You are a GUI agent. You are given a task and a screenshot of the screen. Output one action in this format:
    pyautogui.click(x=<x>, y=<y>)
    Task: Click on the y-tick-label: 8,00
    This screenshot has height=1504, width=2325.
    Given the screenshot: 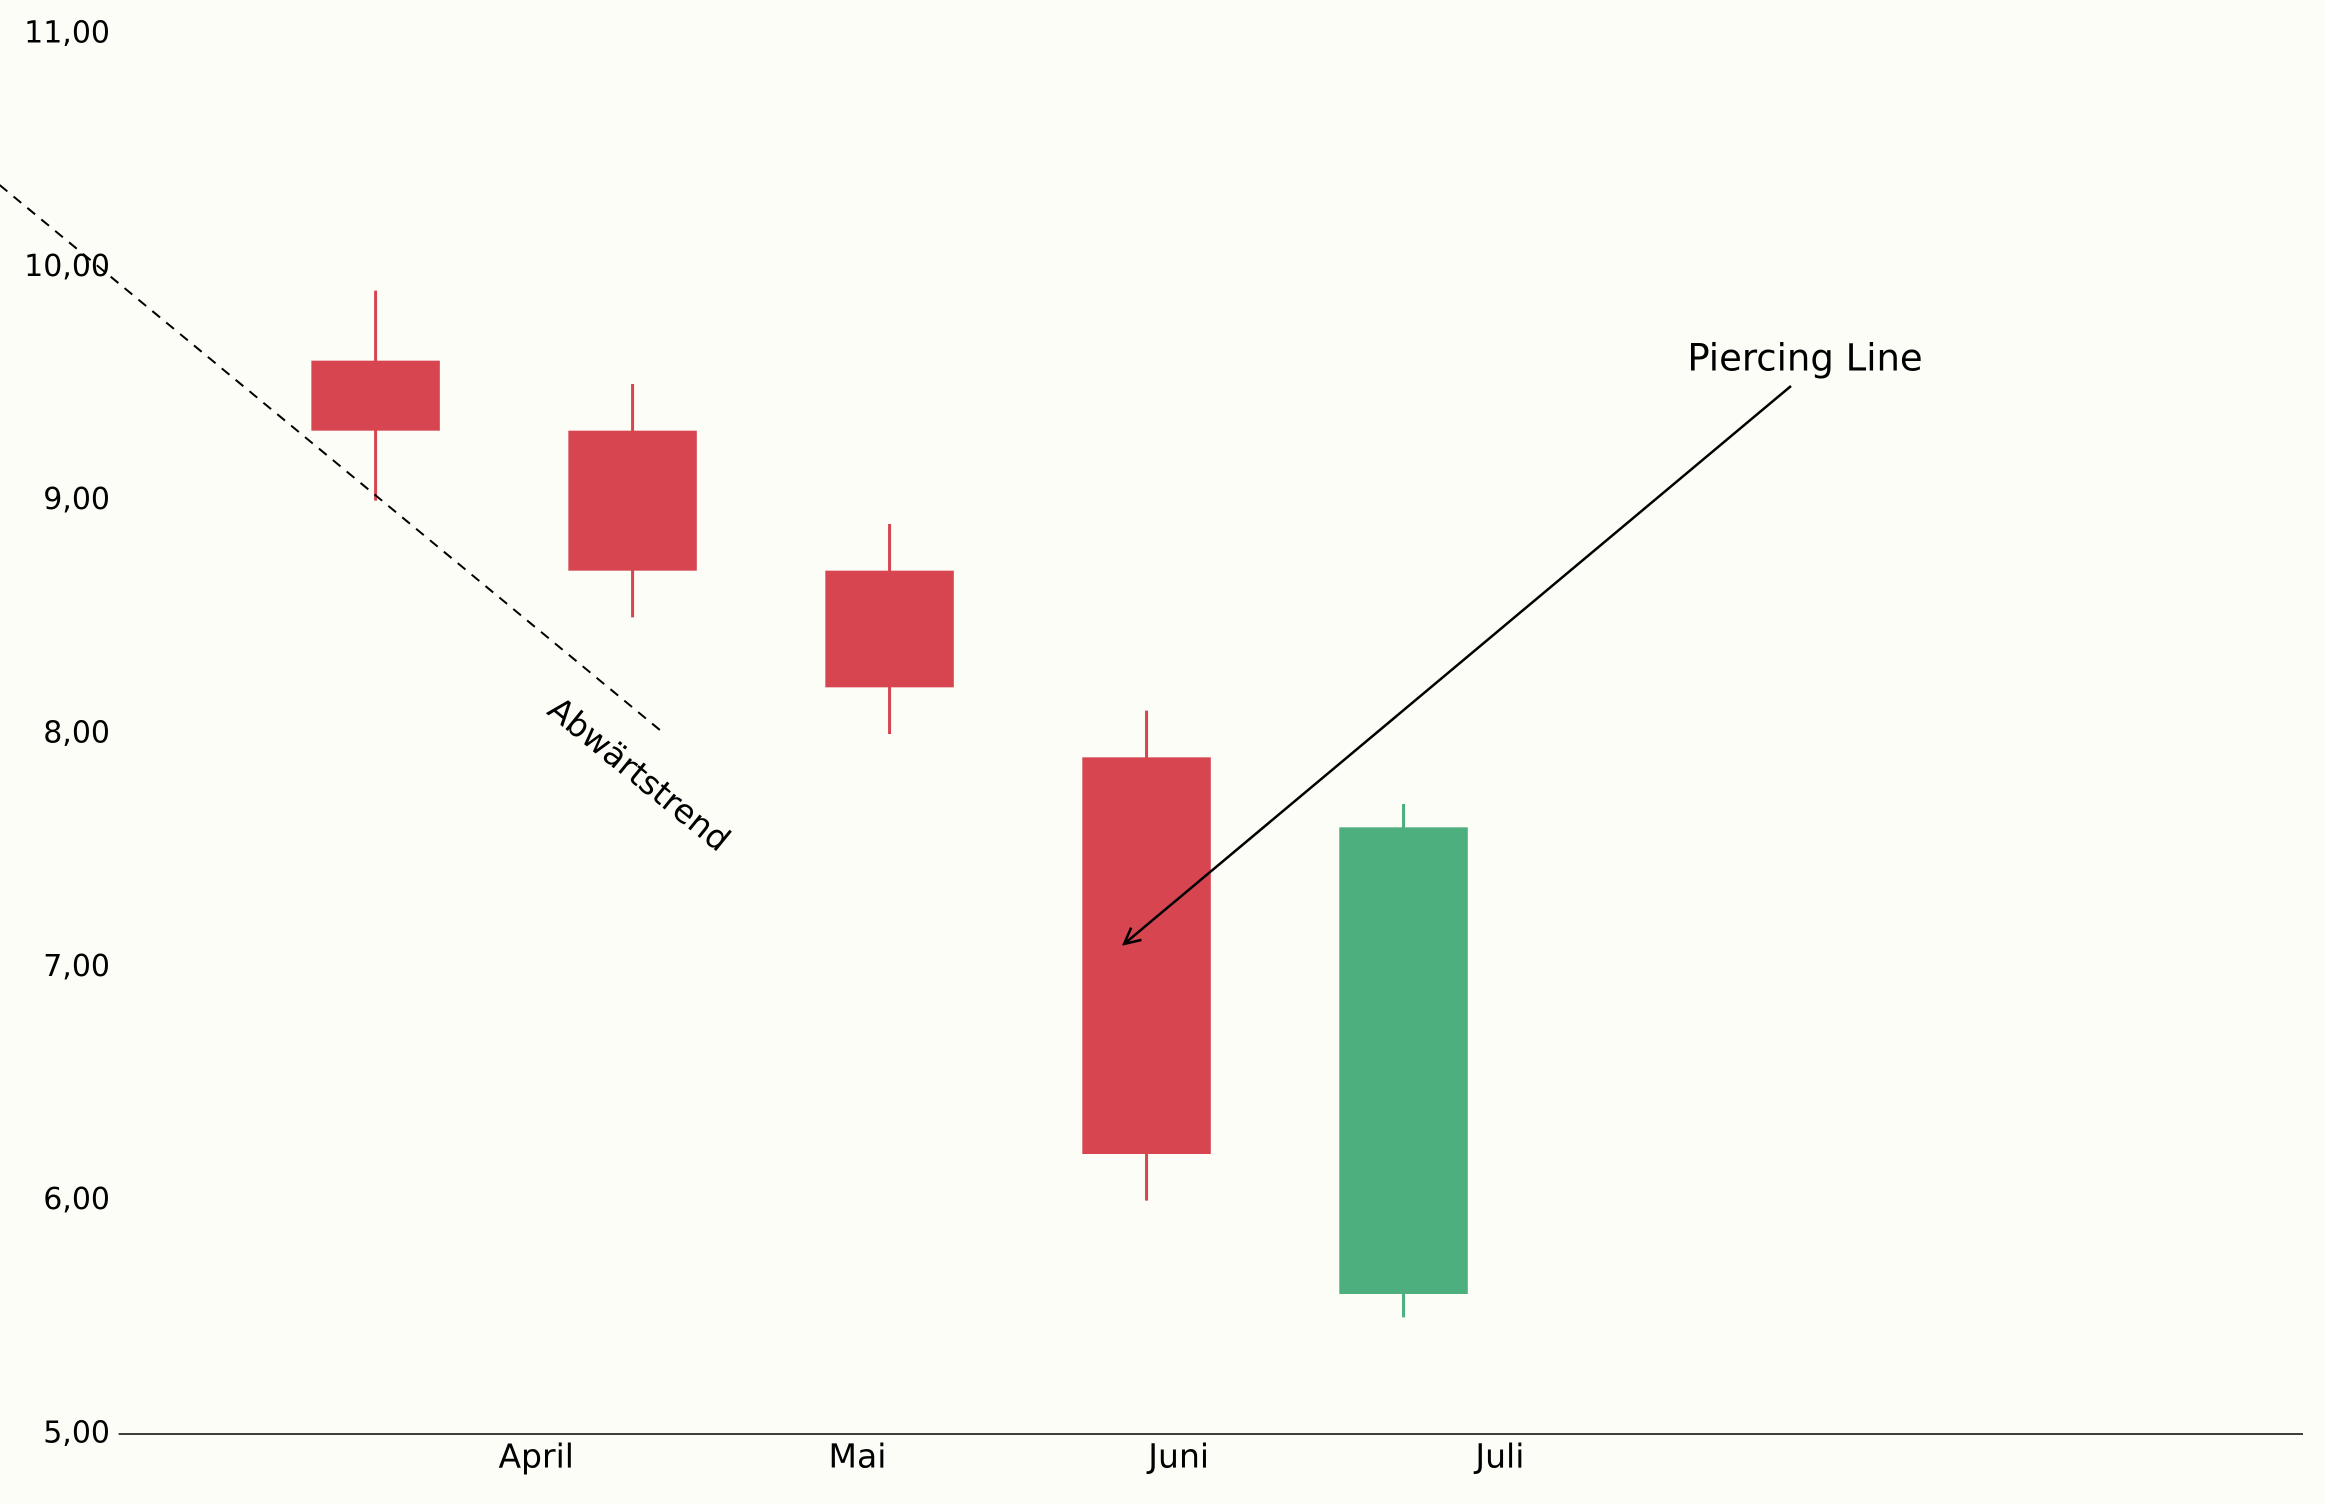 What is the action you would take?
    pyautogui.click(x=76, y=733)
    